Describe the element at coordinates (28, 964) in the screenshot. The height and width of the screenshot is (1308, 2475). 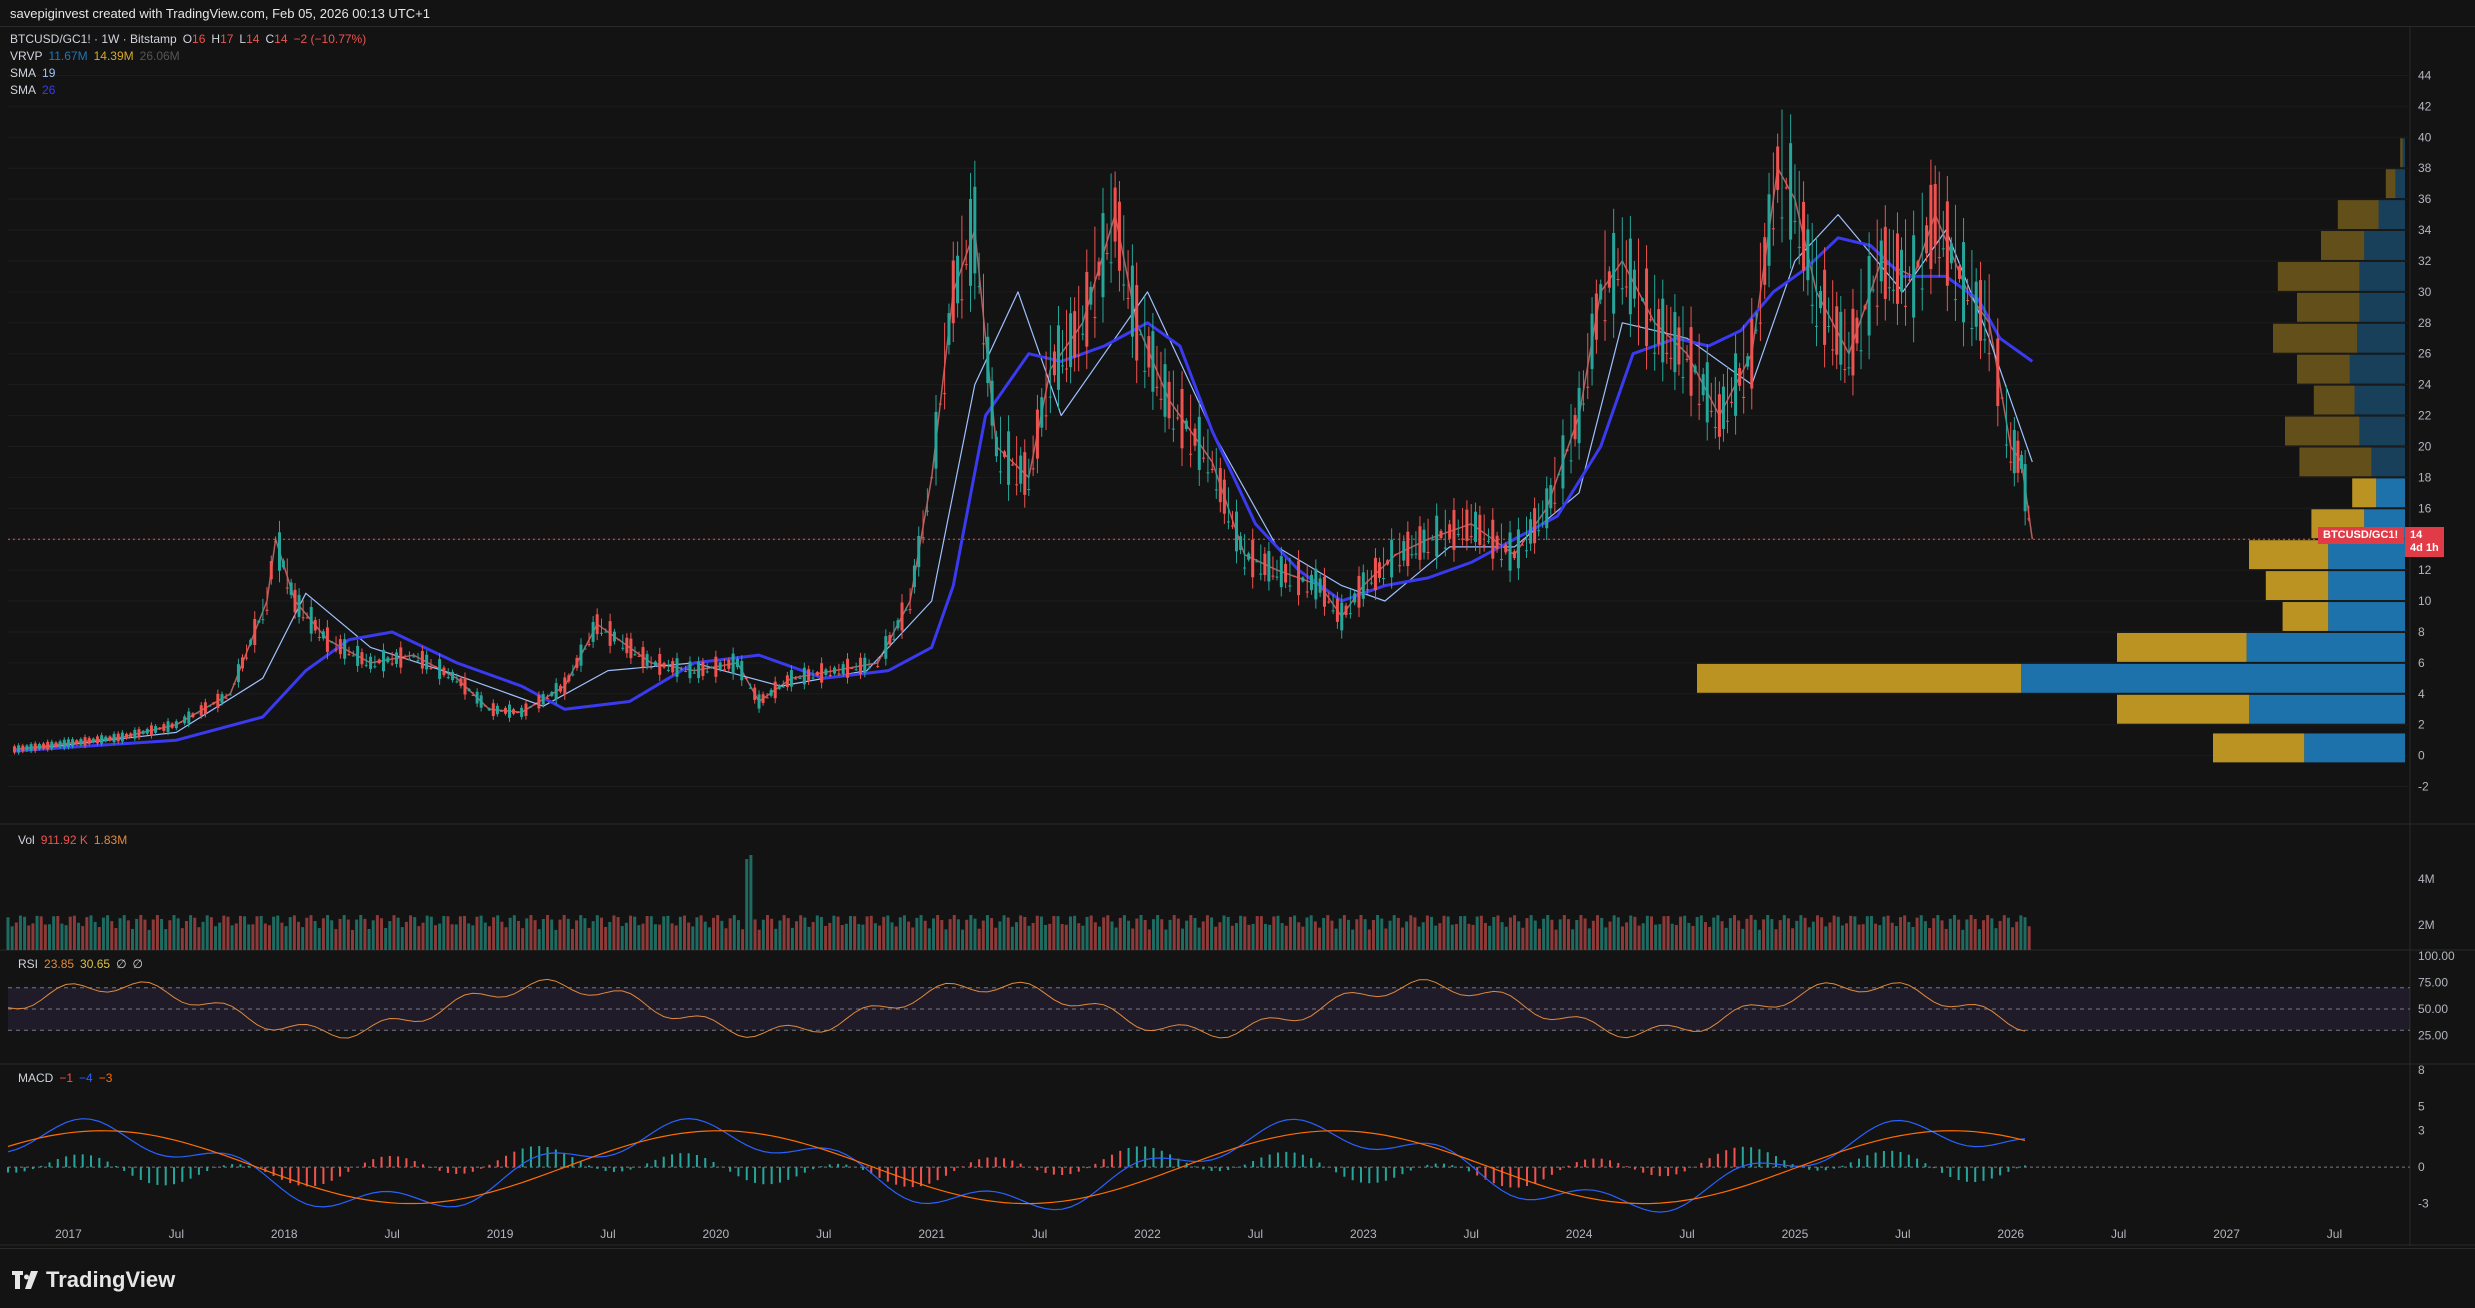
I see `rsi-label: RSI` at that location.